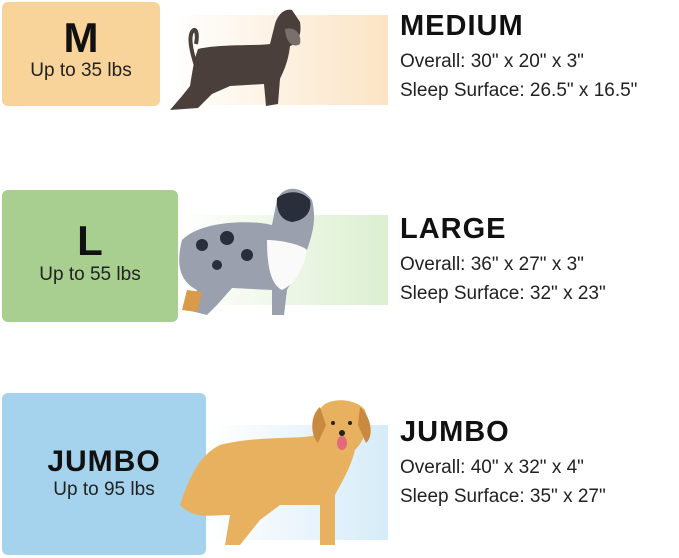 Image resolution: width=679 pixels, height=558 pixels. What do you see at coordinates (235, 59) in the screenshot?
I see `schnauzer-dog-illustration` at bounding box center [235, 59].